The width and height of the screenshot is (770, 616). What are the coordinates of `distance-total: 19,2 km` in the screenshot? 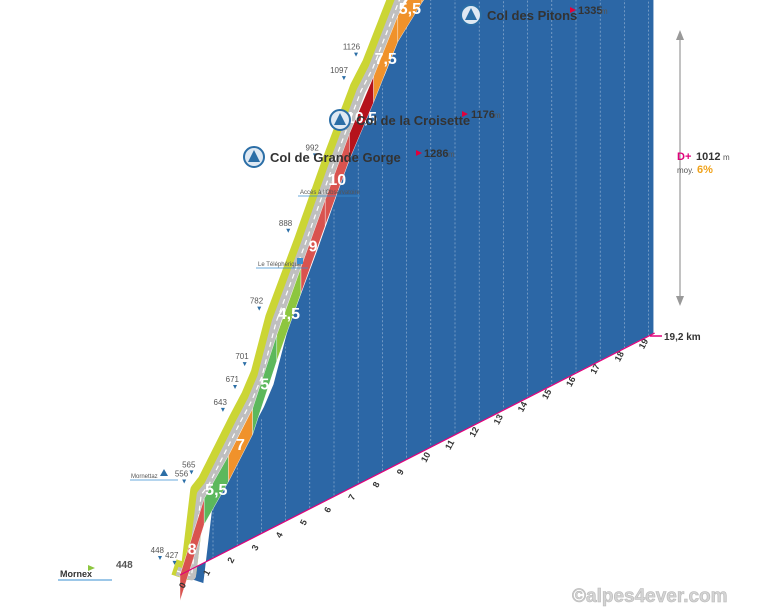 It's located at (675, 337).